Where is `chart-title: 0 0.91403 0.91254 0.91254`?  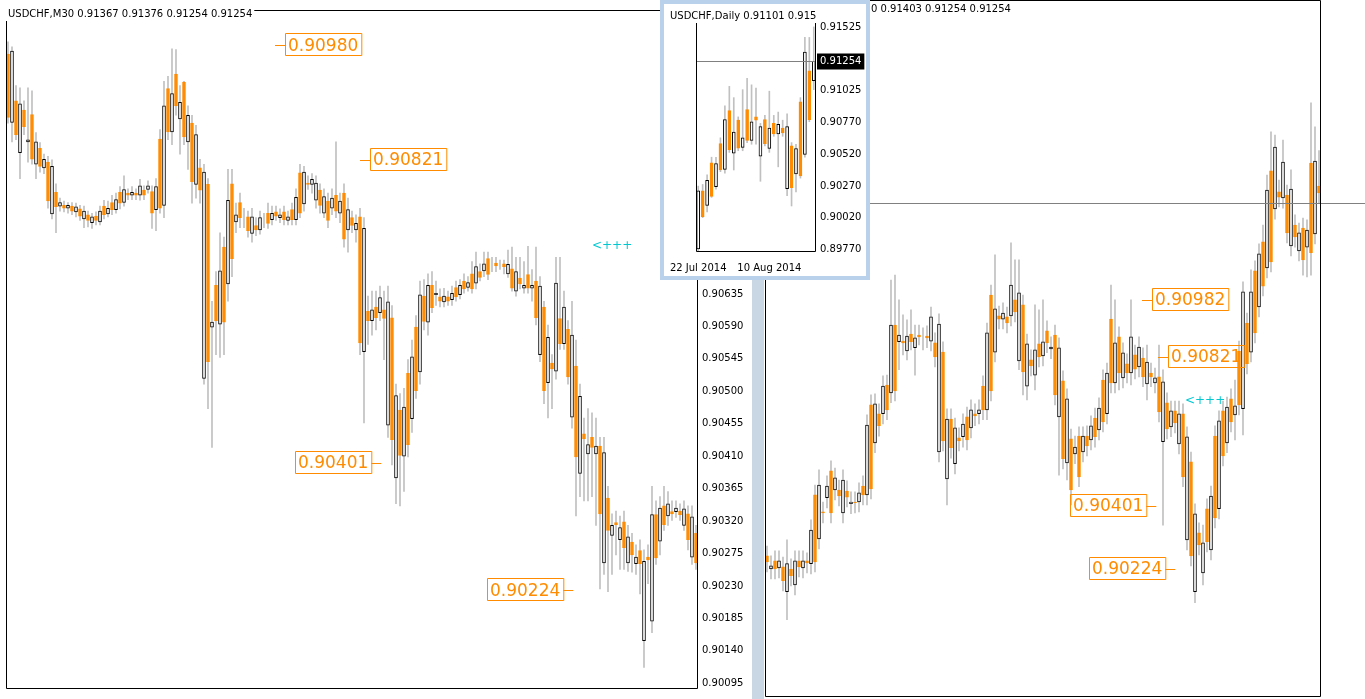 chart-title: 0 0.91403 0.91254 0.91254 is located at coordinates (941, 8).